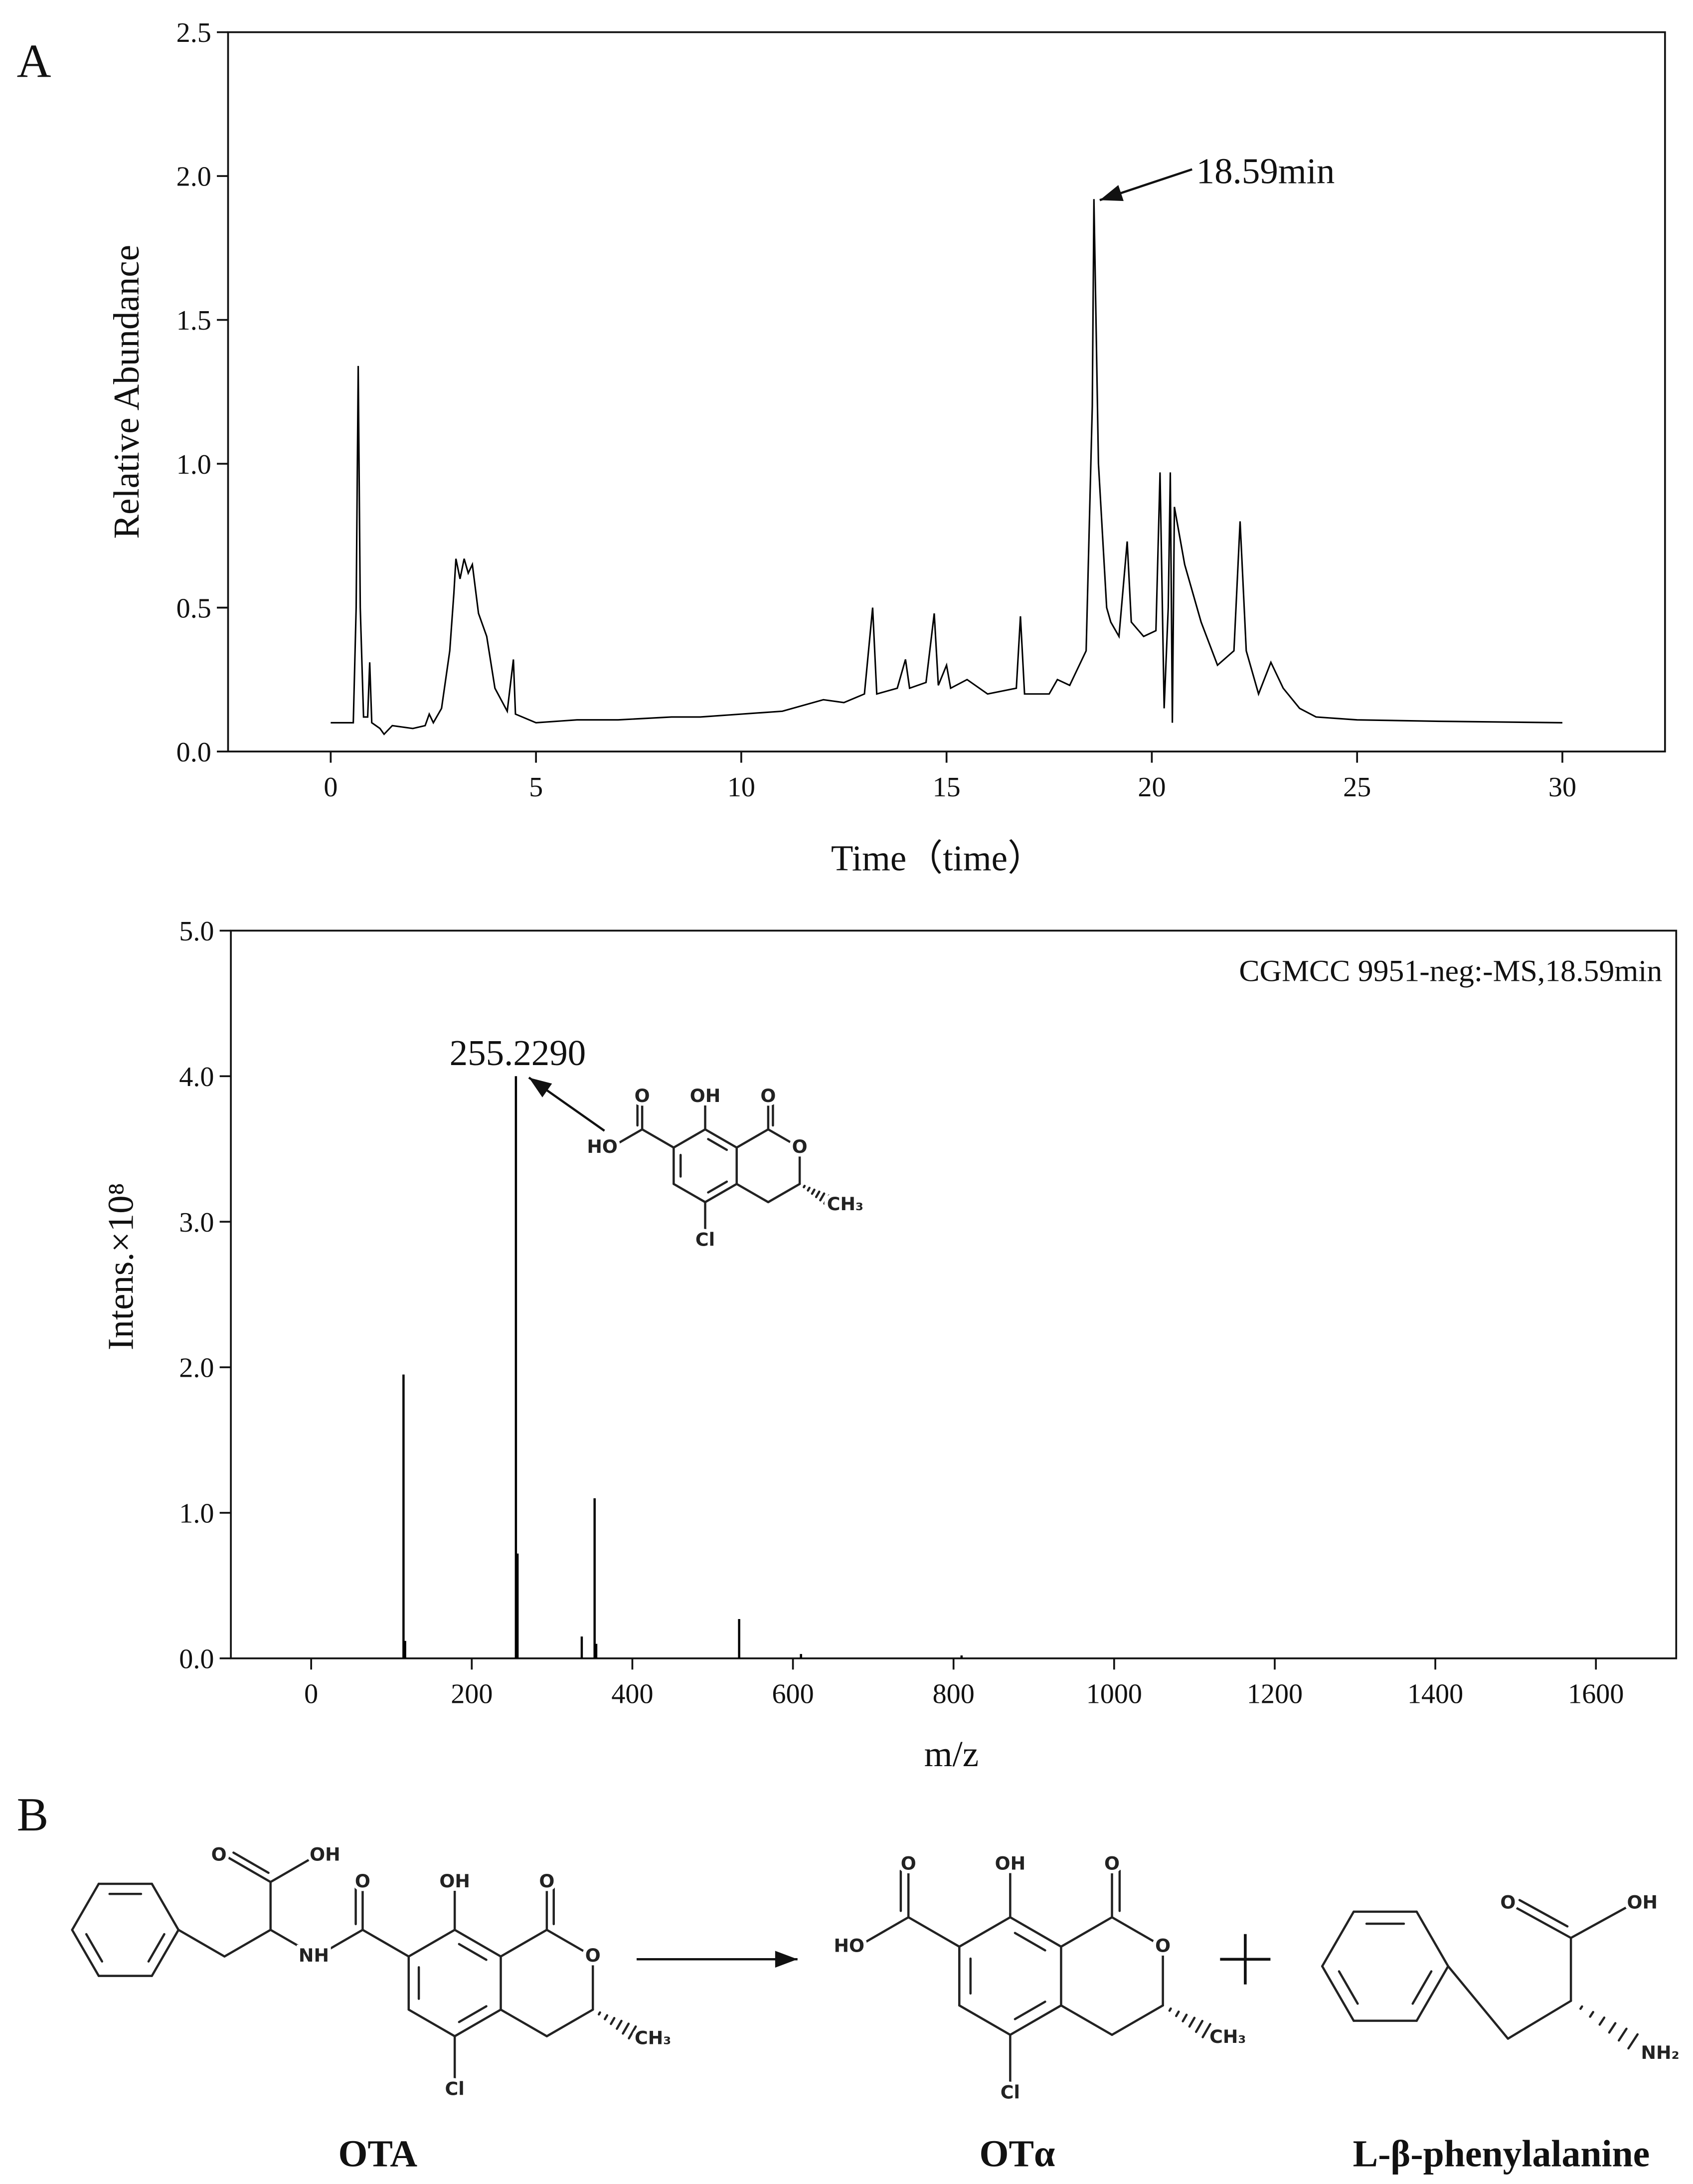  What do you see at coordinates (1596, 1694) in the screenshot?
I see `x-tick-label: 1600` at bounding box center [1596, 1694].